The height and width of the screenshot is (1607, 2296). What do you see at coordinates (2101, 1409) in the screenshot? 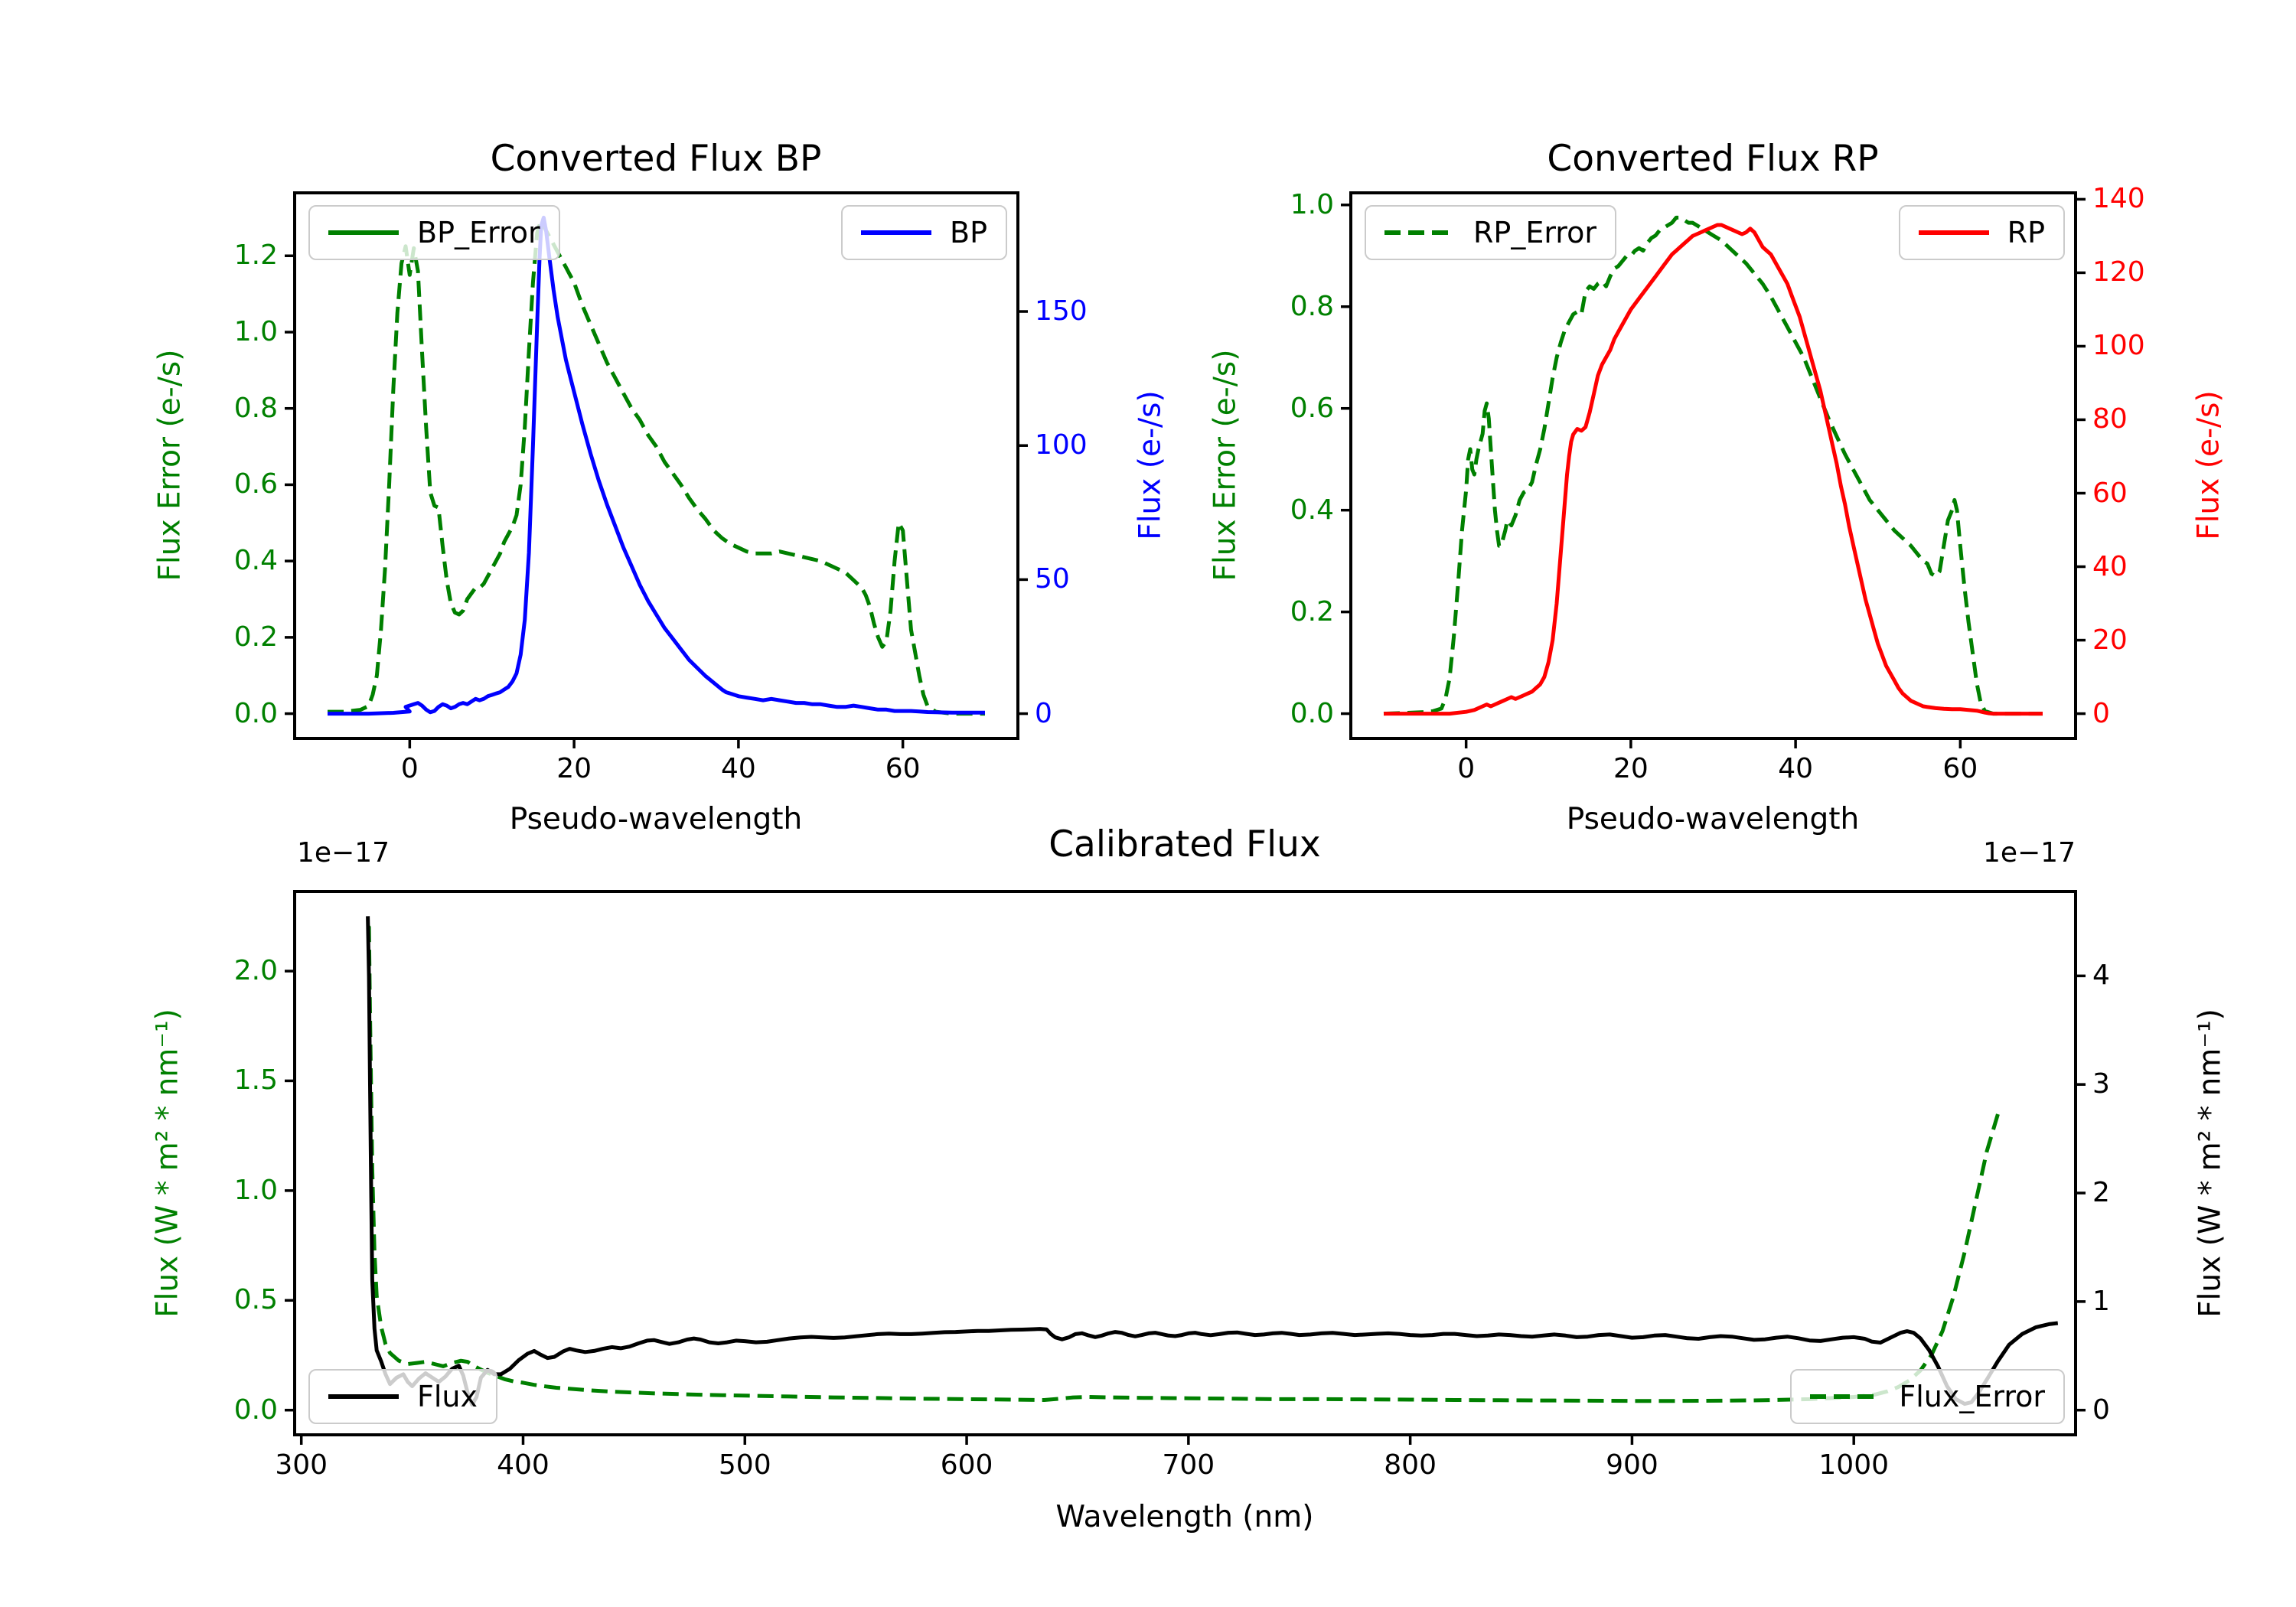
I see `cal-ytick-right-0: 0` at bounding box center [2101, 1409].